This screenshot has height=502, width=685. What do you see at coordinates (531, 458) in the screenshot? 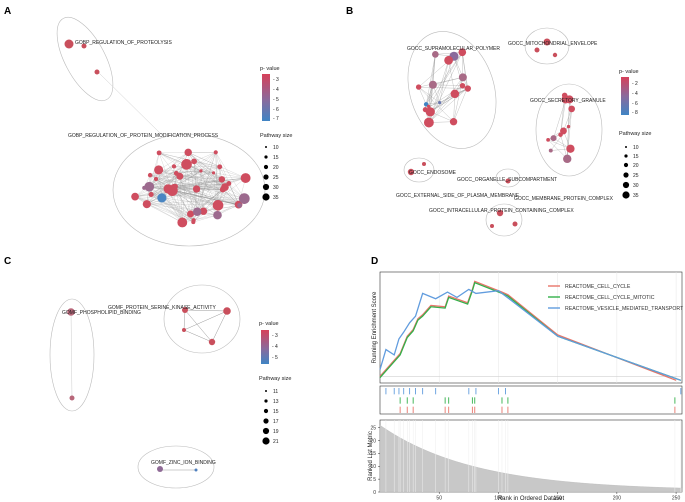
I see `ranked-metric-area` at bounding box center [531, 458].